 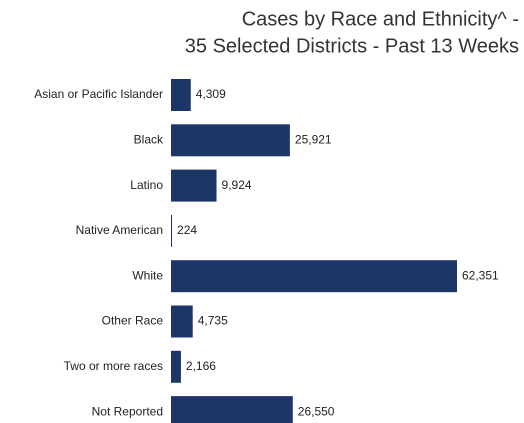 I want to click on value-label: 4,309, so click(x=211, y=94).